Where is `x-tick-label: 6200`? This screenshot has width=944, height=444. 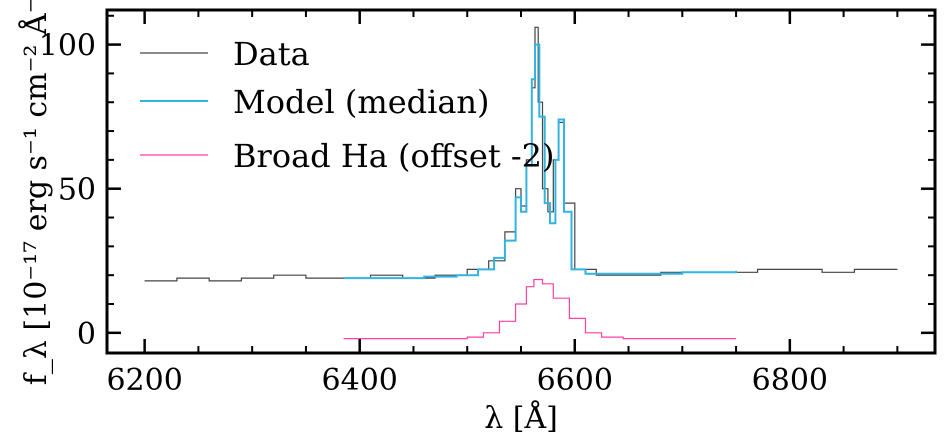
x-tick-label: 6200 is located at coordinates (144, 380).